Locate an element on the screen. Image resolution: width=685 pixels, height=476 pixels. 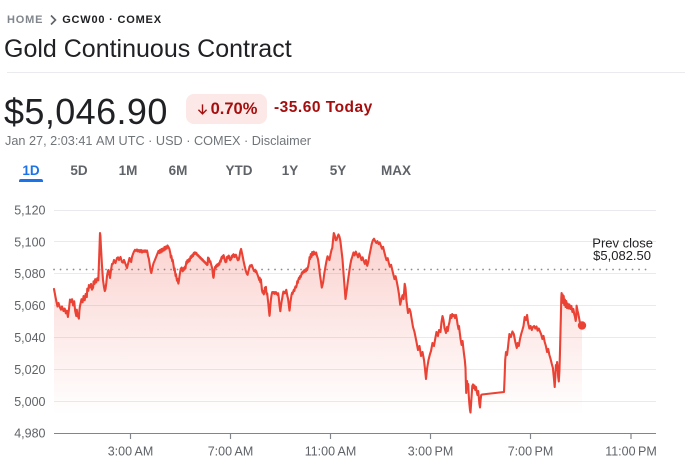
svg-text: 4,980 is located at coordinates (29, 434).